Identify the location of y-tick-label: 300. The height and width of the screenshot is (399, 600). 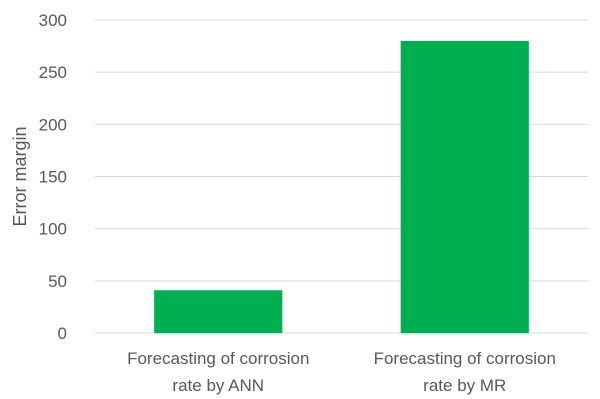
(53, 20).